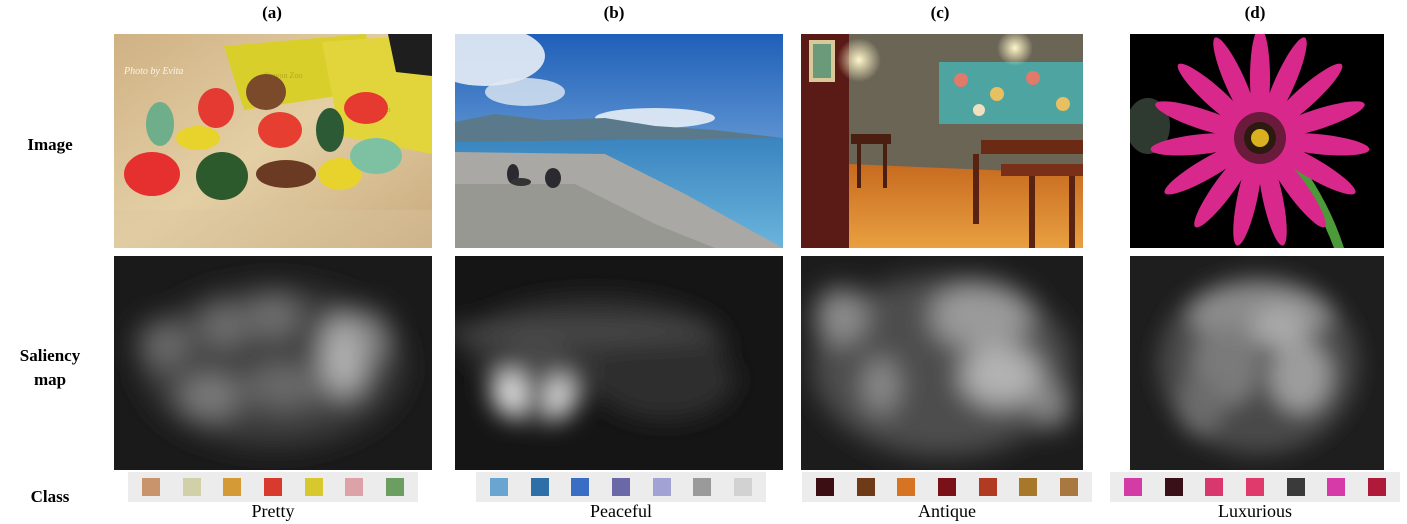 The width and height of the screenshot is (1407, 524). Describe the element at coordinates (1255, 12) in the screenshot. I see `column-label-d: (d)` at that location.